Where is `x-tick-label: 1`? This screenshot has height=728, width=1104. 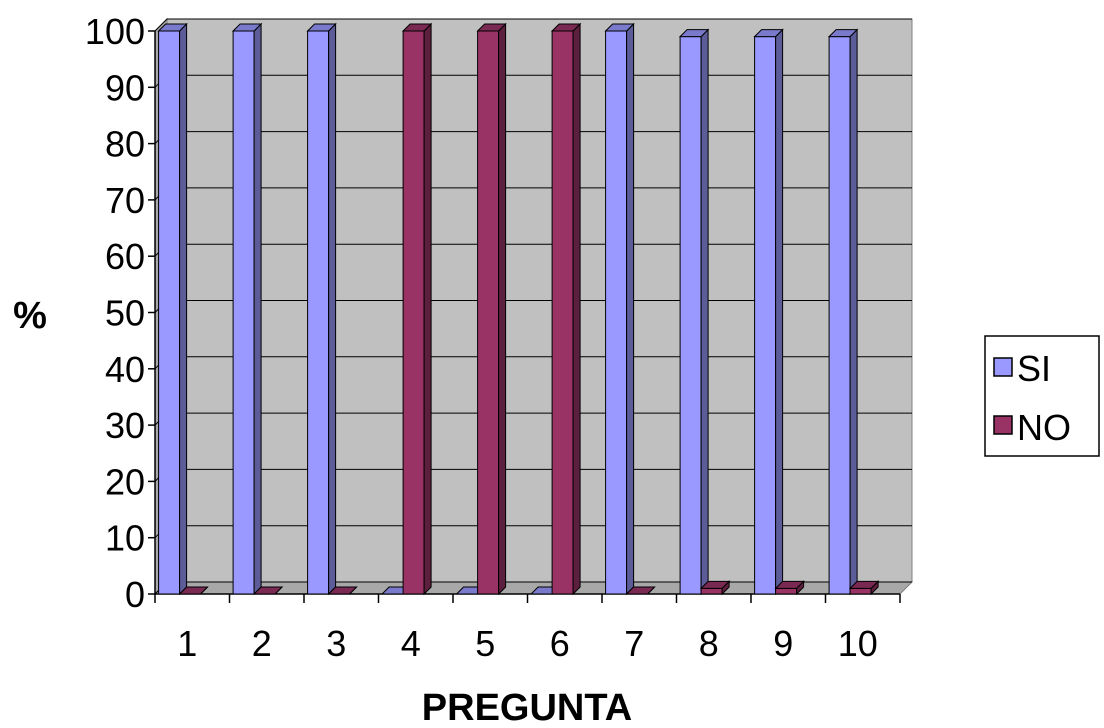
x-tick-label: 1 is located at coordinates (187, 643).